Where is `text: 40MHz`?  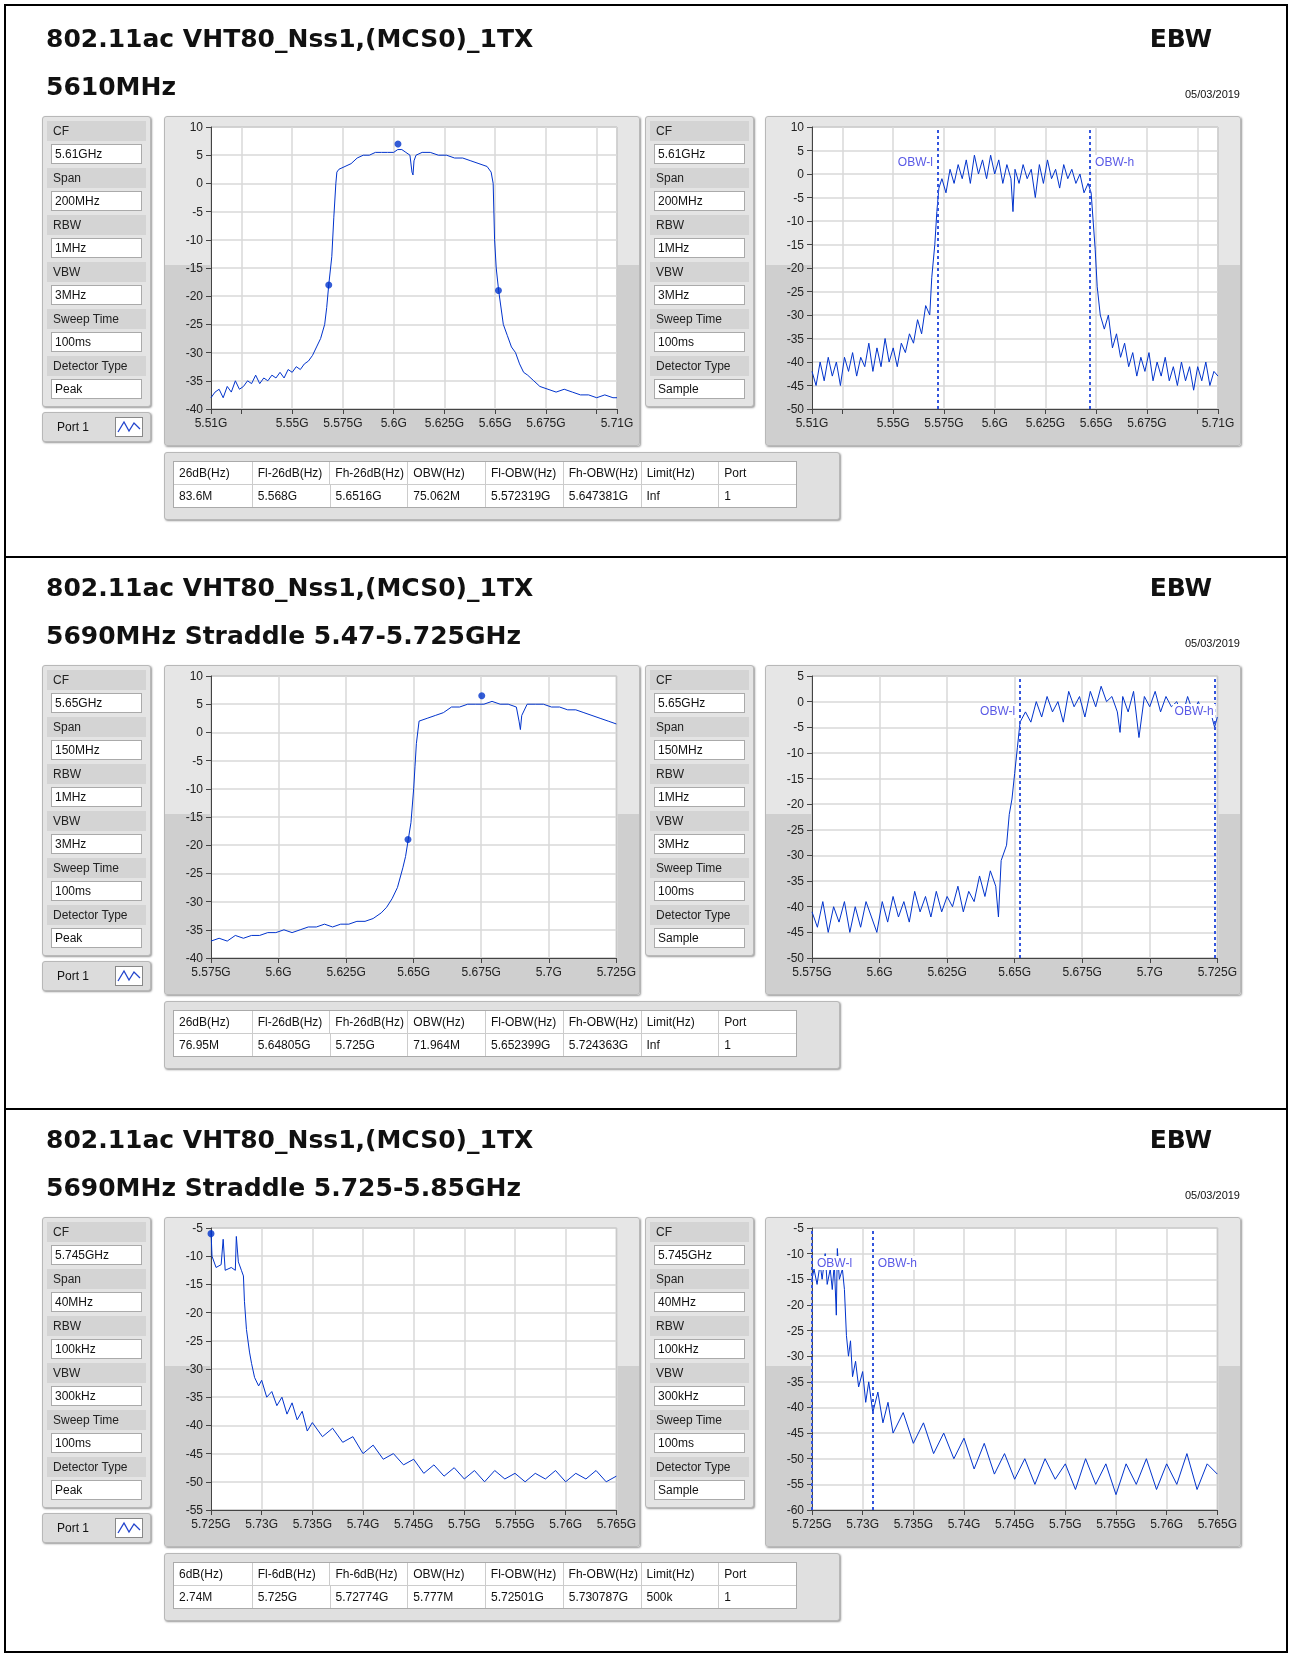 text: 40MHz is located at coordinates (96, 1302).